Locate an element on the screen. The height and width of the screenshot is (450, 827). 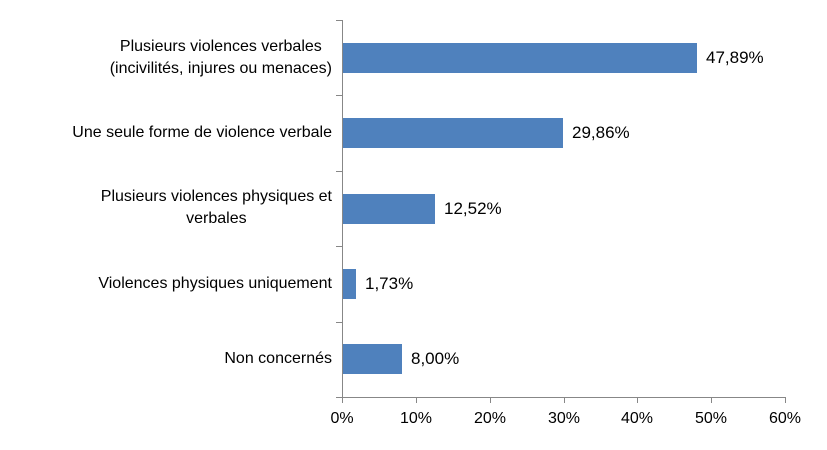
value-label: 12,52% is located at coordinates (473, 208).